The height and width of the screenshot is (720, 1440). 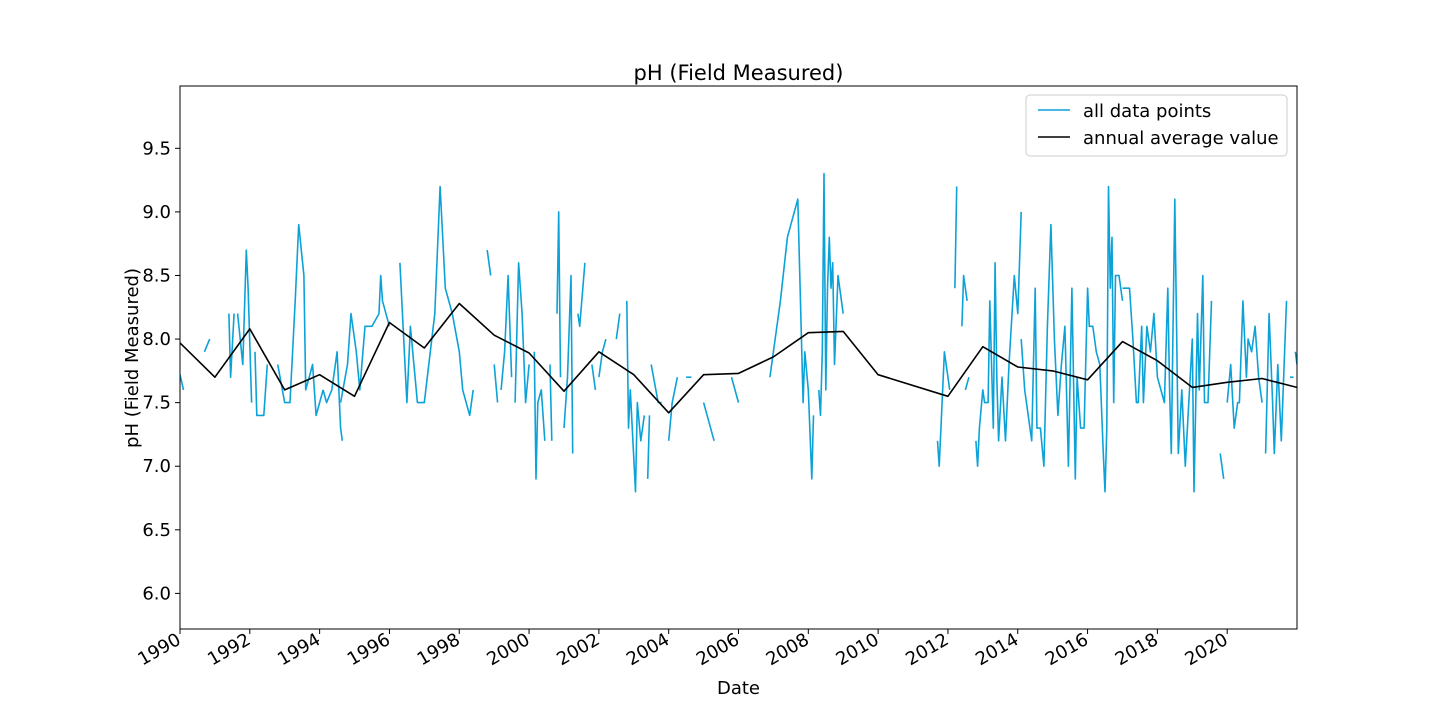 I want to click on y-tick-label: 6.5, so click(x=156, y=530).